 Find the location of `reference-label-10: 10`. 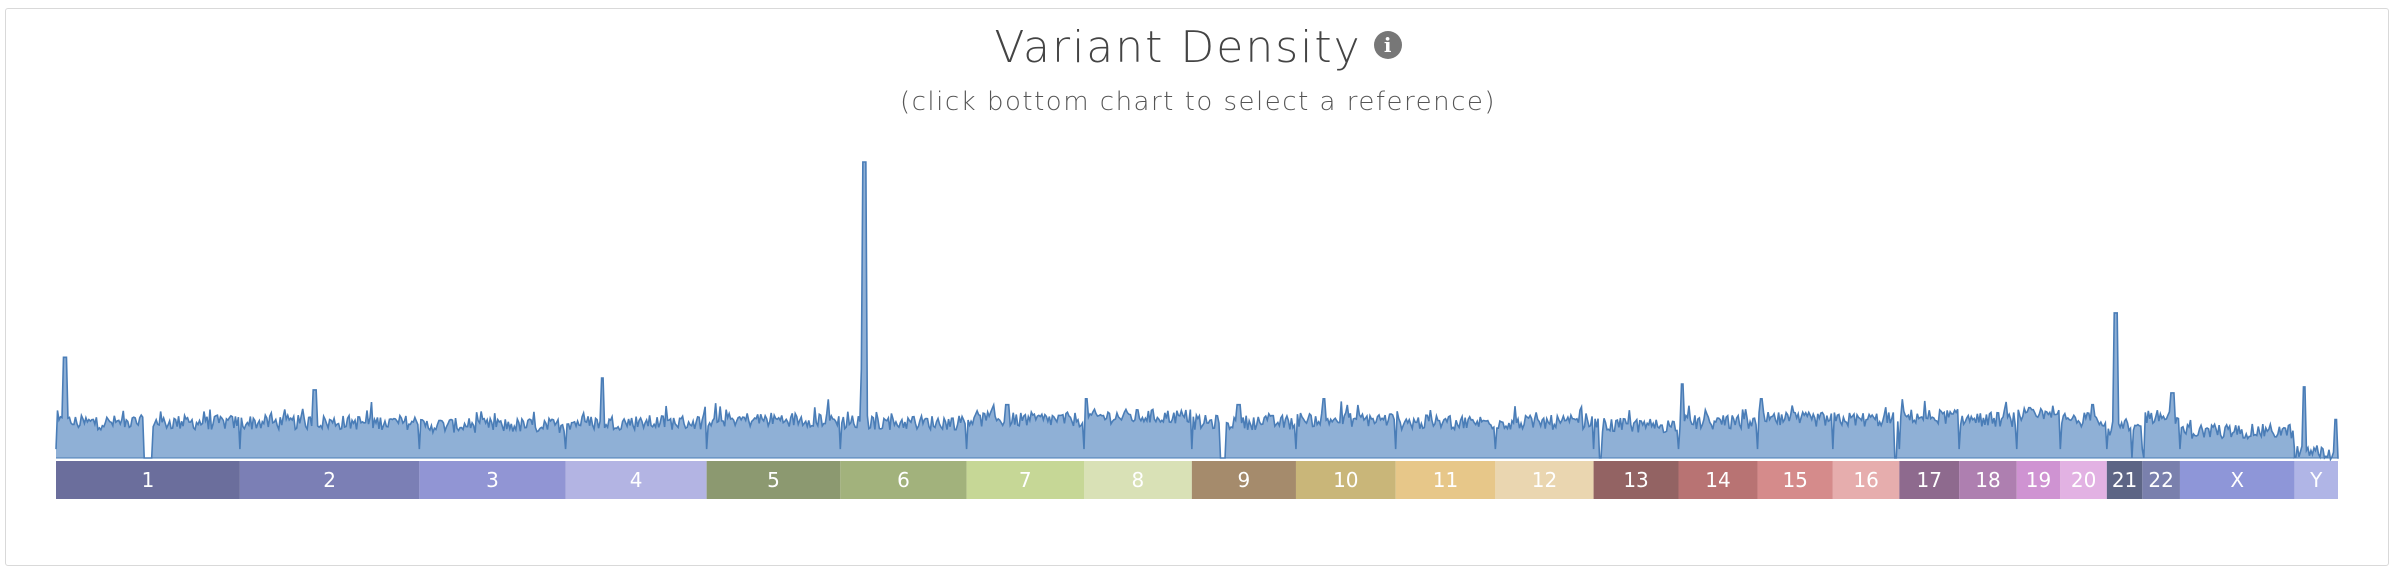

reference-label-10: 10 is located at coordinates (1345, 480).